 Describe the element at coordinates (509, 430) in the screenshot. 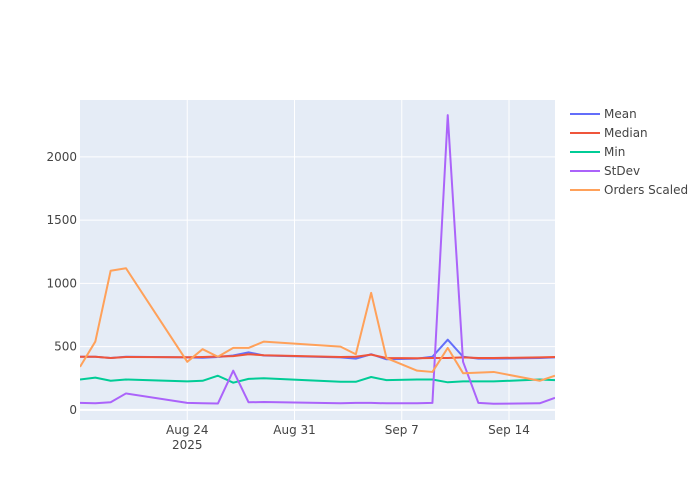

I see `x-tick-label: Sep 14` at that location.